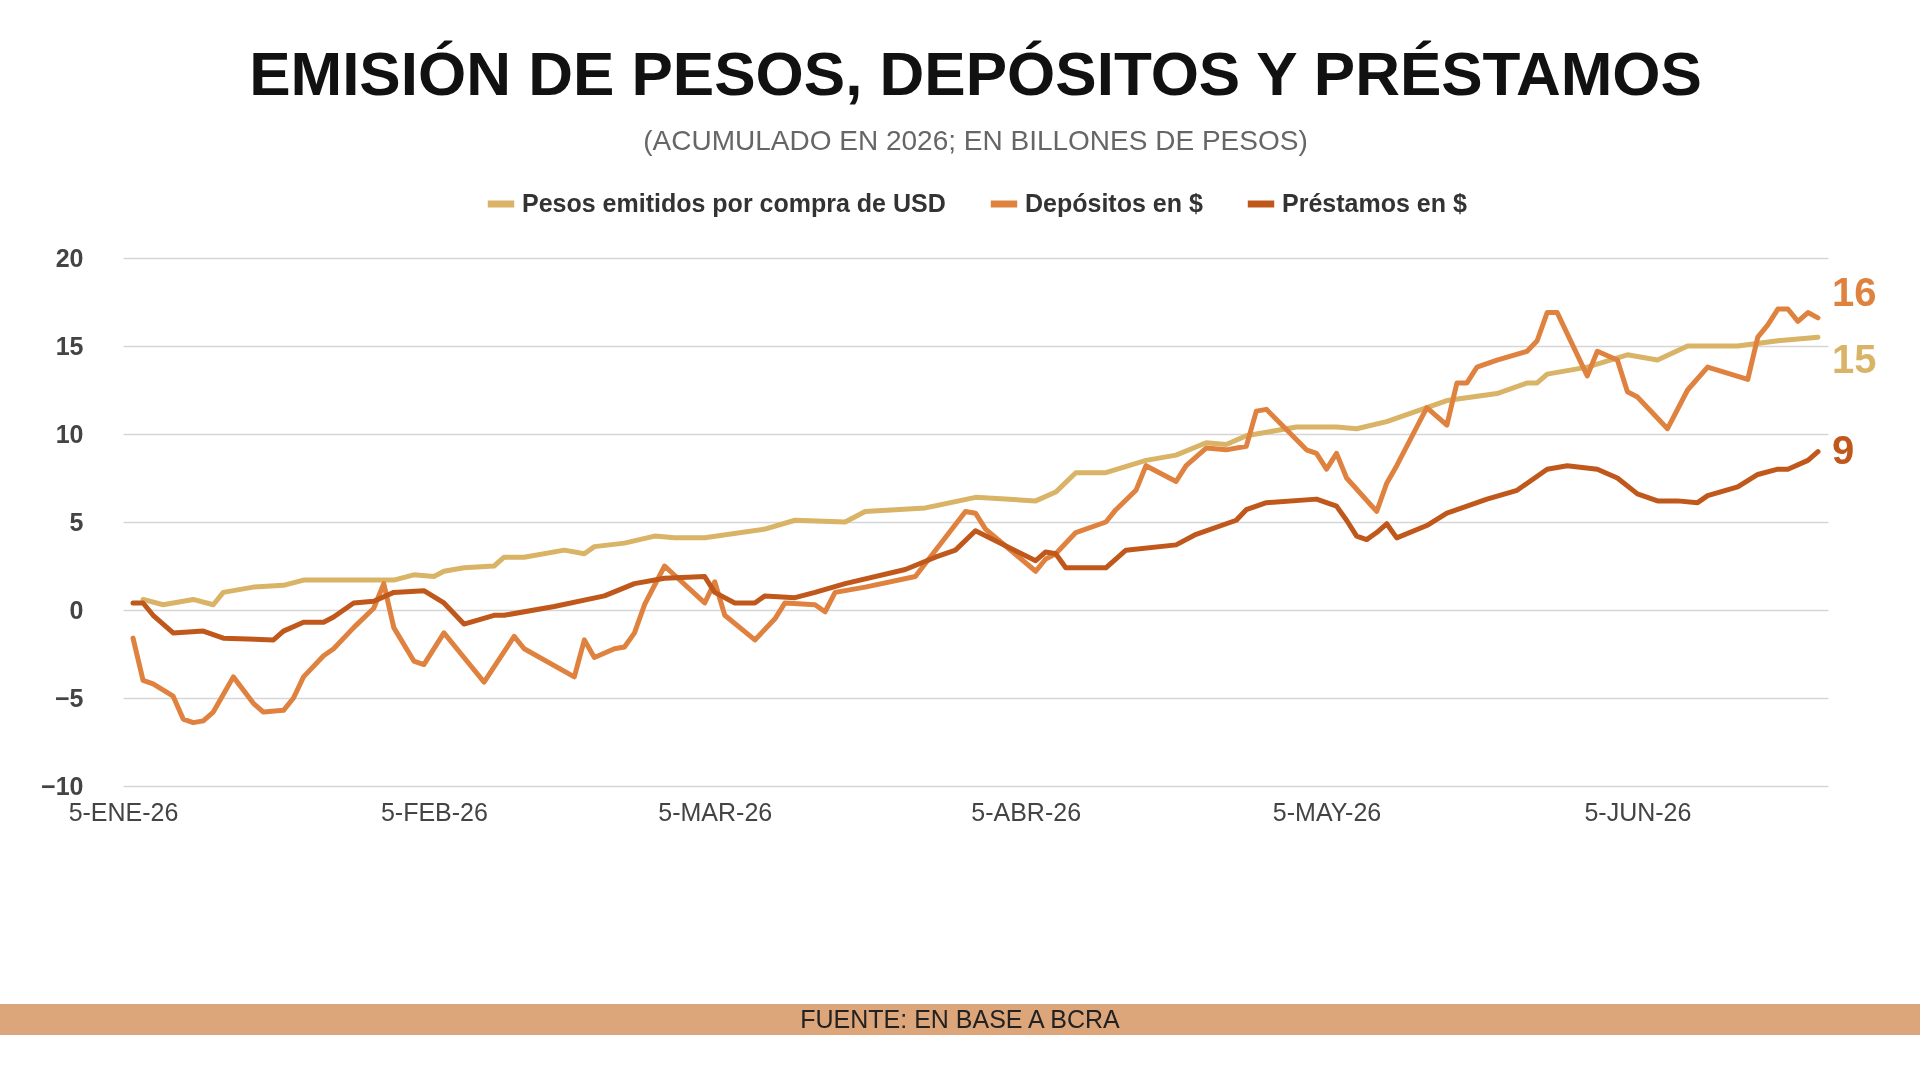 The width and height of the screenshot is (1920, 1080). What do you see at coordinates (734, 203) in the screenshot?
I see `legend-label: Pesos emitidos por compra de USD` at bounding box center [734, 203].